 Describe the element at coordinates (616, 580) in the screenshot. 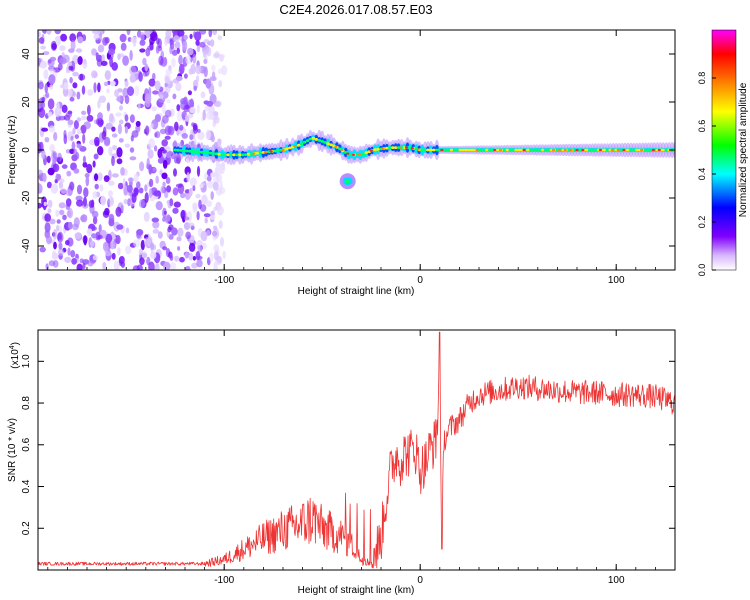

I see `x-tick-label: 100` at that location.